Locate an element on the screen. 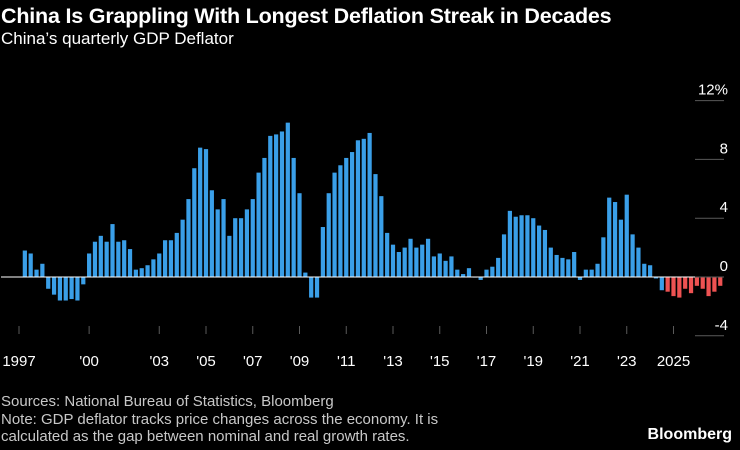  x-tick-label: 2025 is located at coordinates (673, 361).